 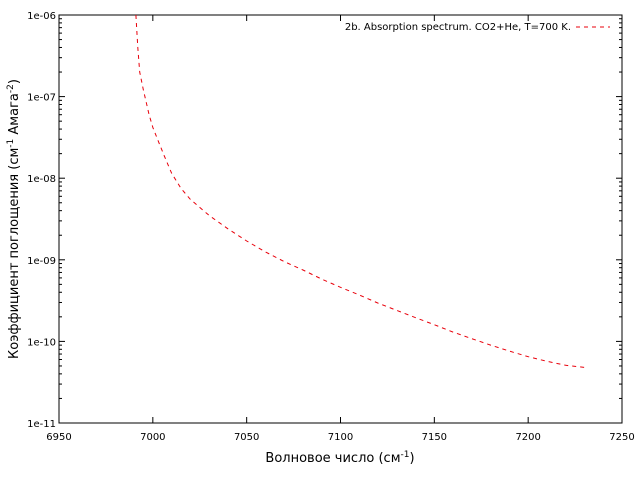 I want to click on y-tick-label: 1e-08, so click(x=41, y=179).